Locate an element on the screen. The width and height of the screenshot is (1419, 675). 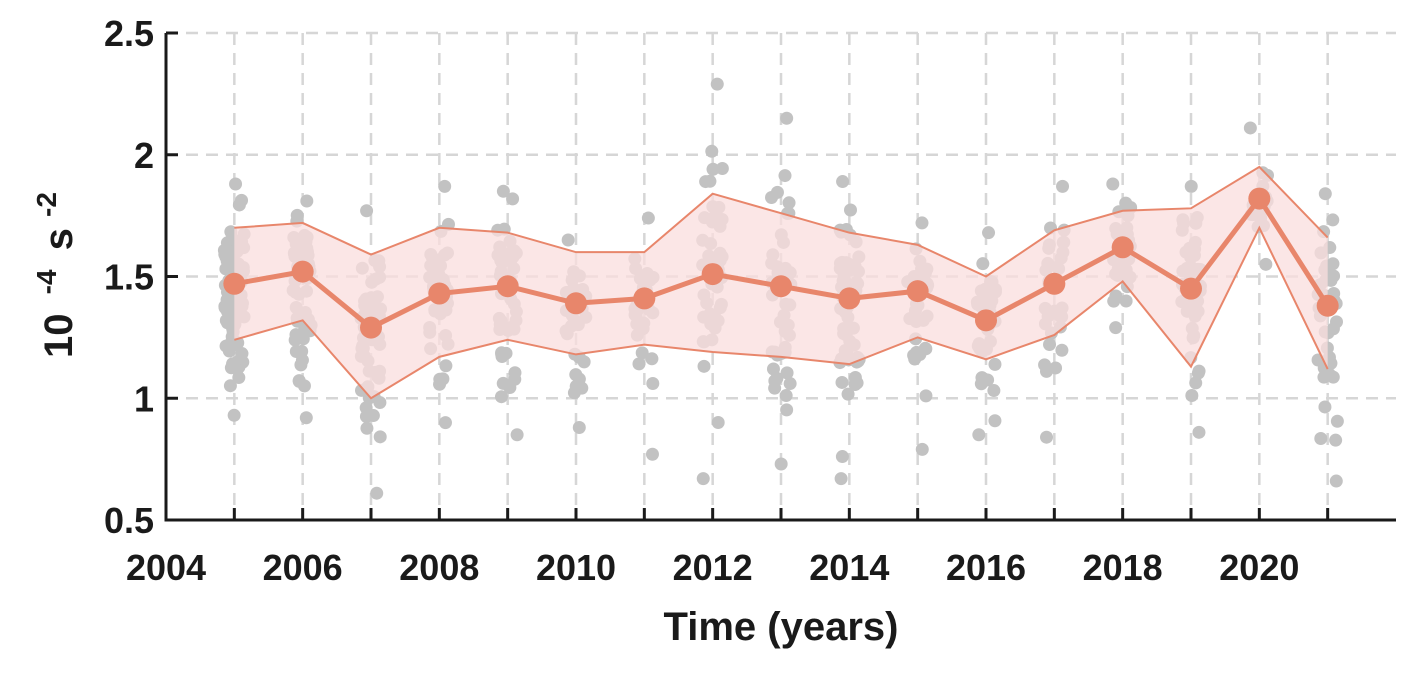
x-tick-label: 2010 is located at coordinates (576, 567).